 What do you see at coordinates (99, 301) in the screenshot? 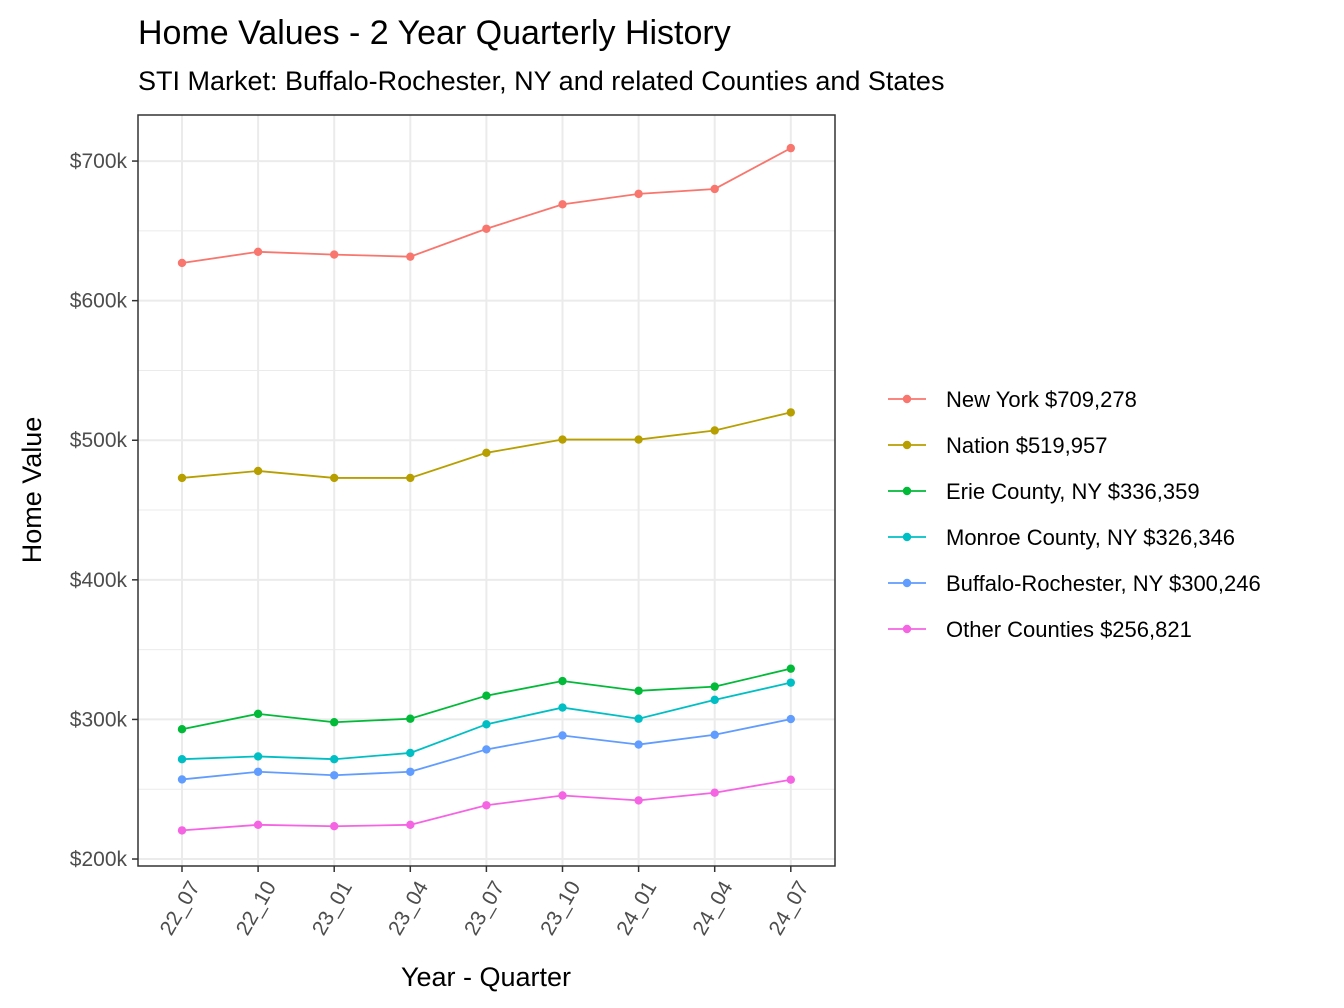
I see `y-tick-label: $600k` at bounding box center [99, 301].